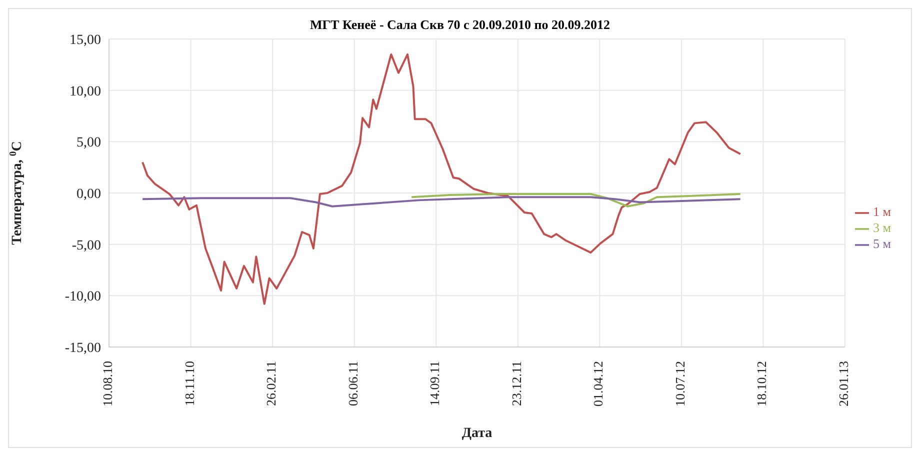 The image size is (918, 454). What do you see at coordinates (477, 433) in the screenshot?
I see `x-axis-title: Дата` at bounding box center [477, 433].